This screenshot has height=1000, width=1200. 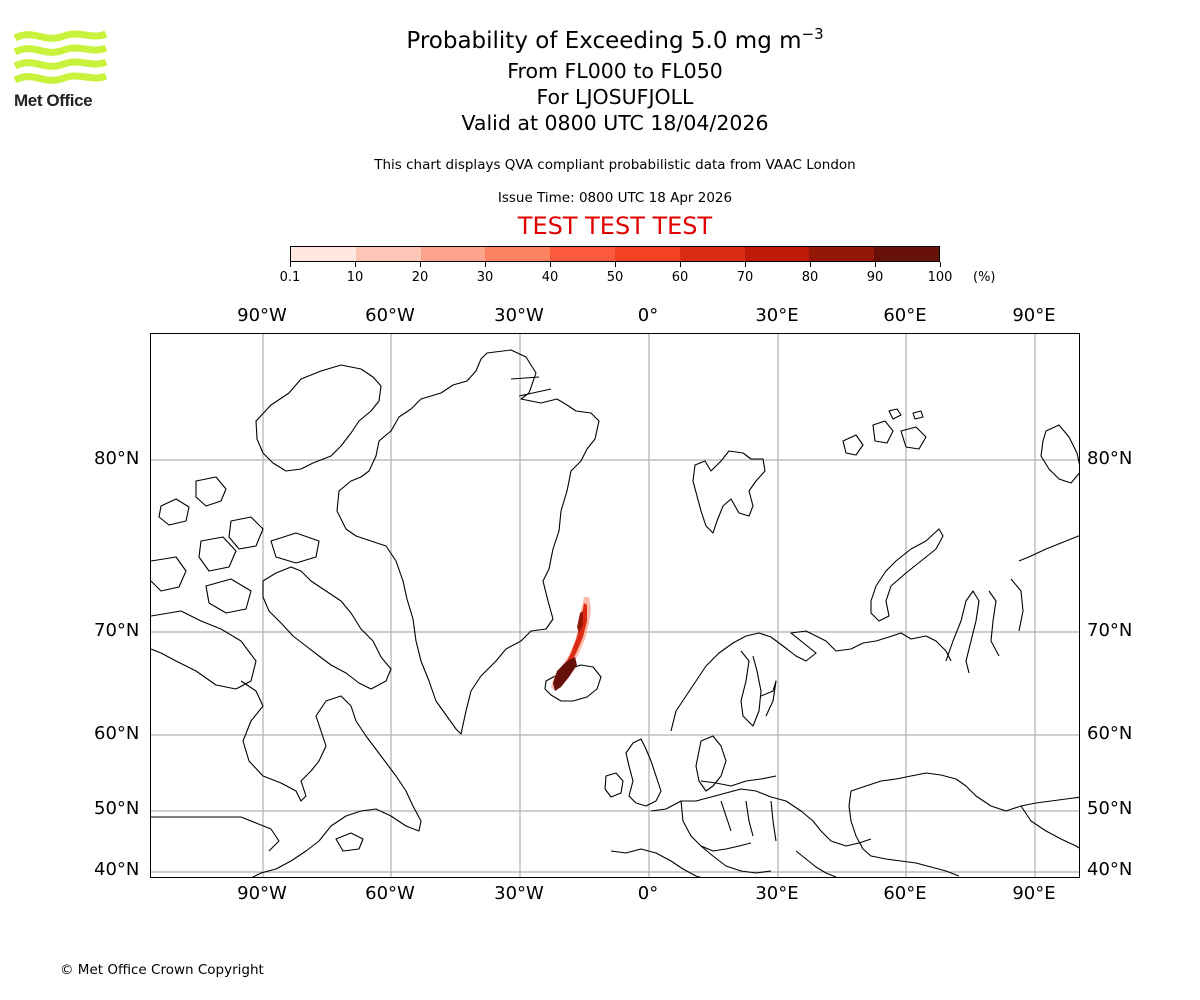 What do you see at coordinates (318, 418) in the screenshot?
I see `ellesmere-coast` at bounding box center [318, 418].